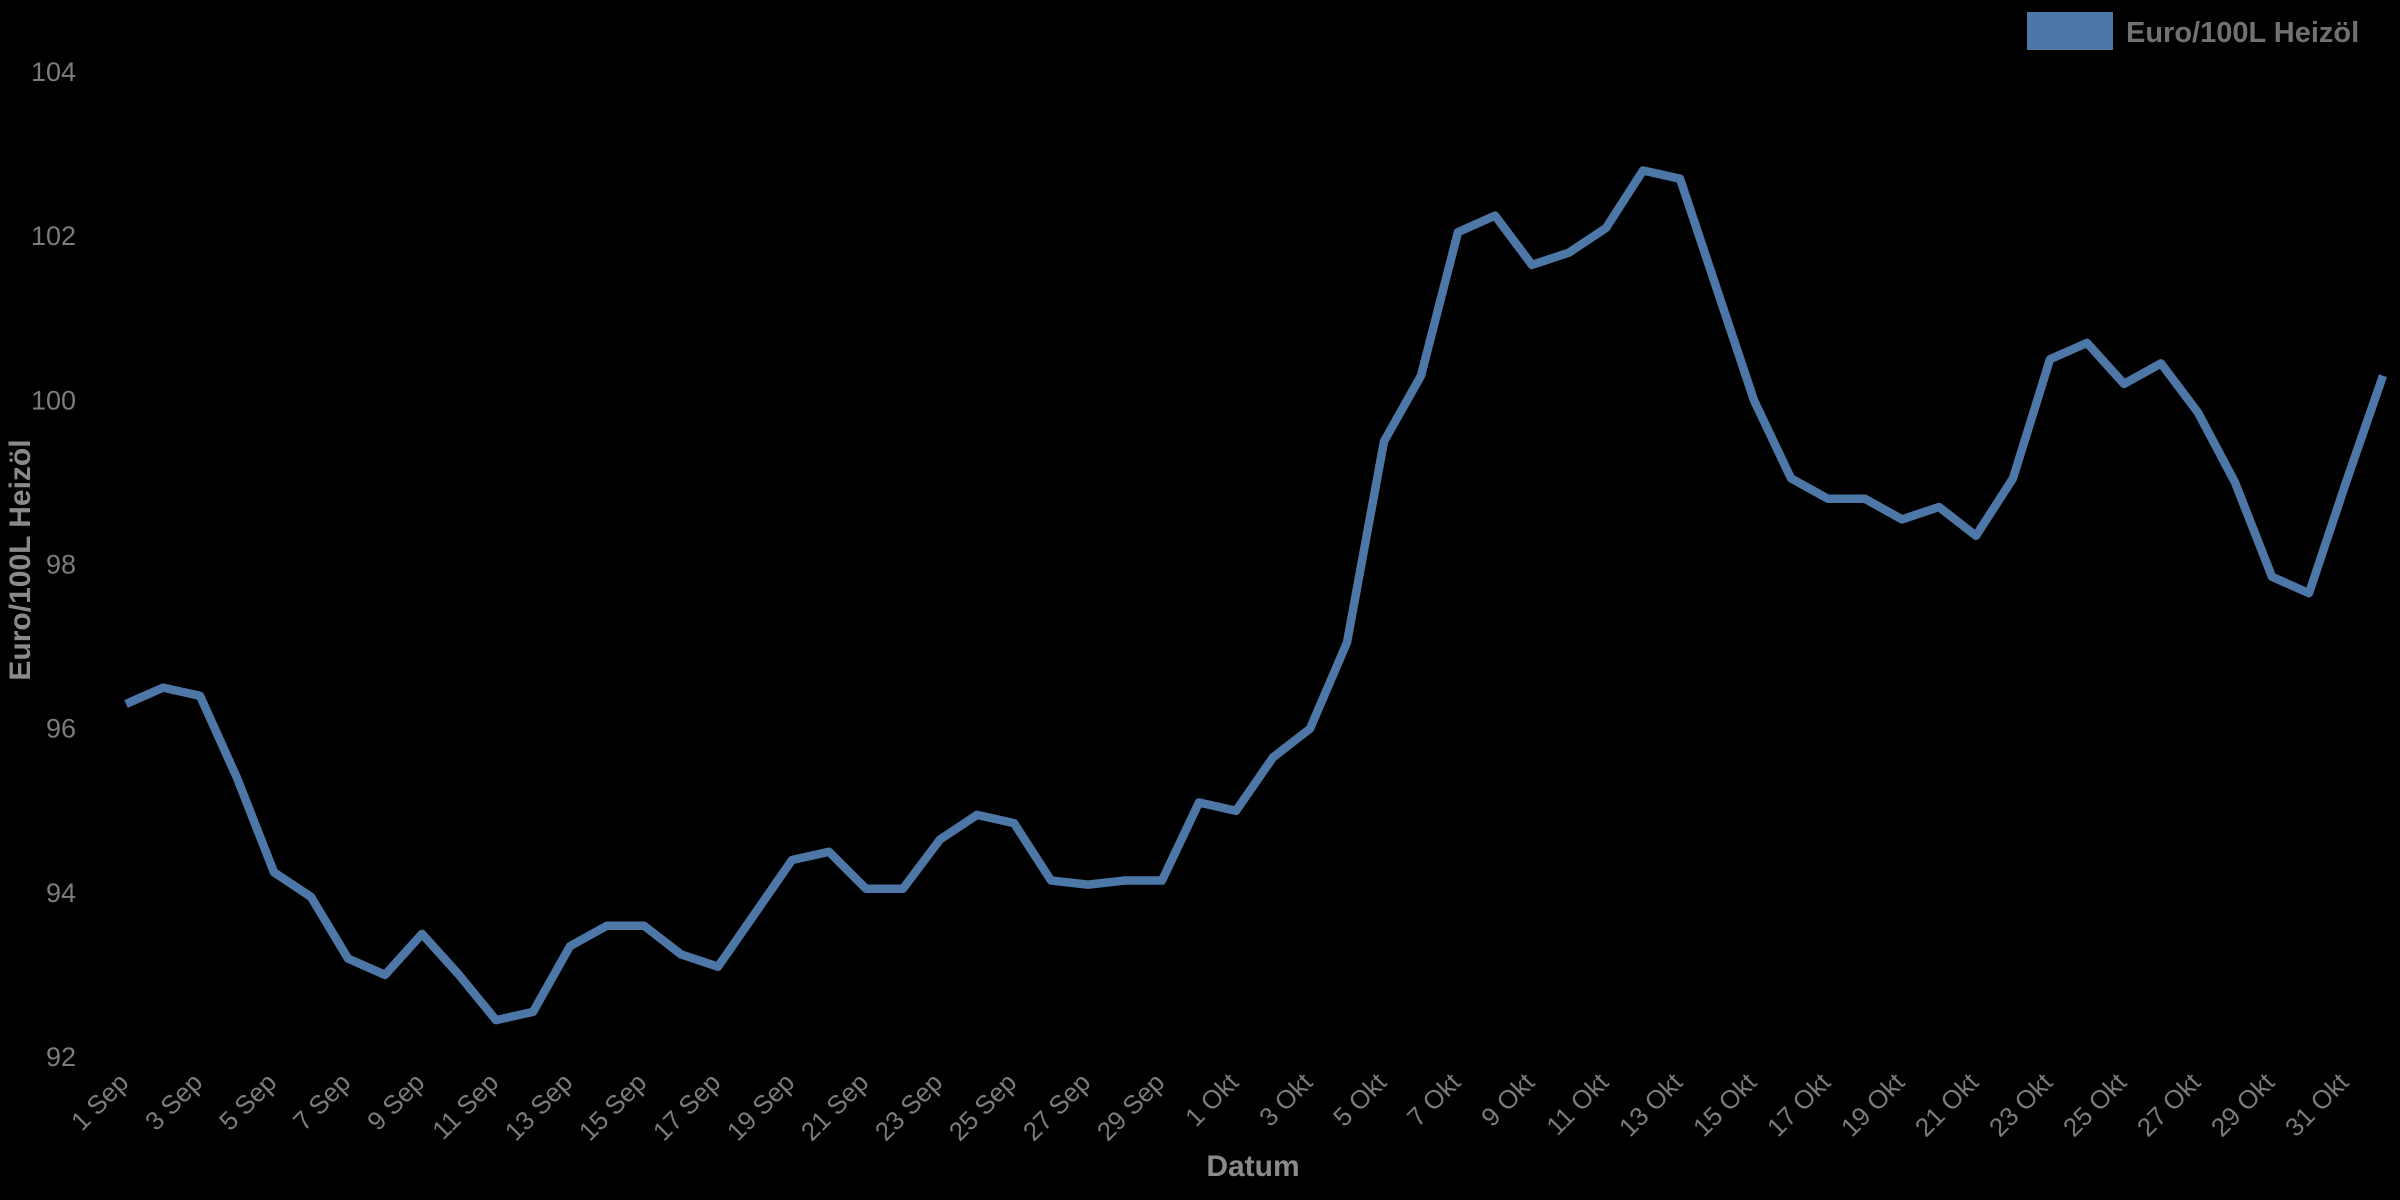 The height and width of the screenshot is (1200, 2400). Describe the element at coordinates (53, 72) in the screenshot. I see `y-tick-label: 104` at that location.